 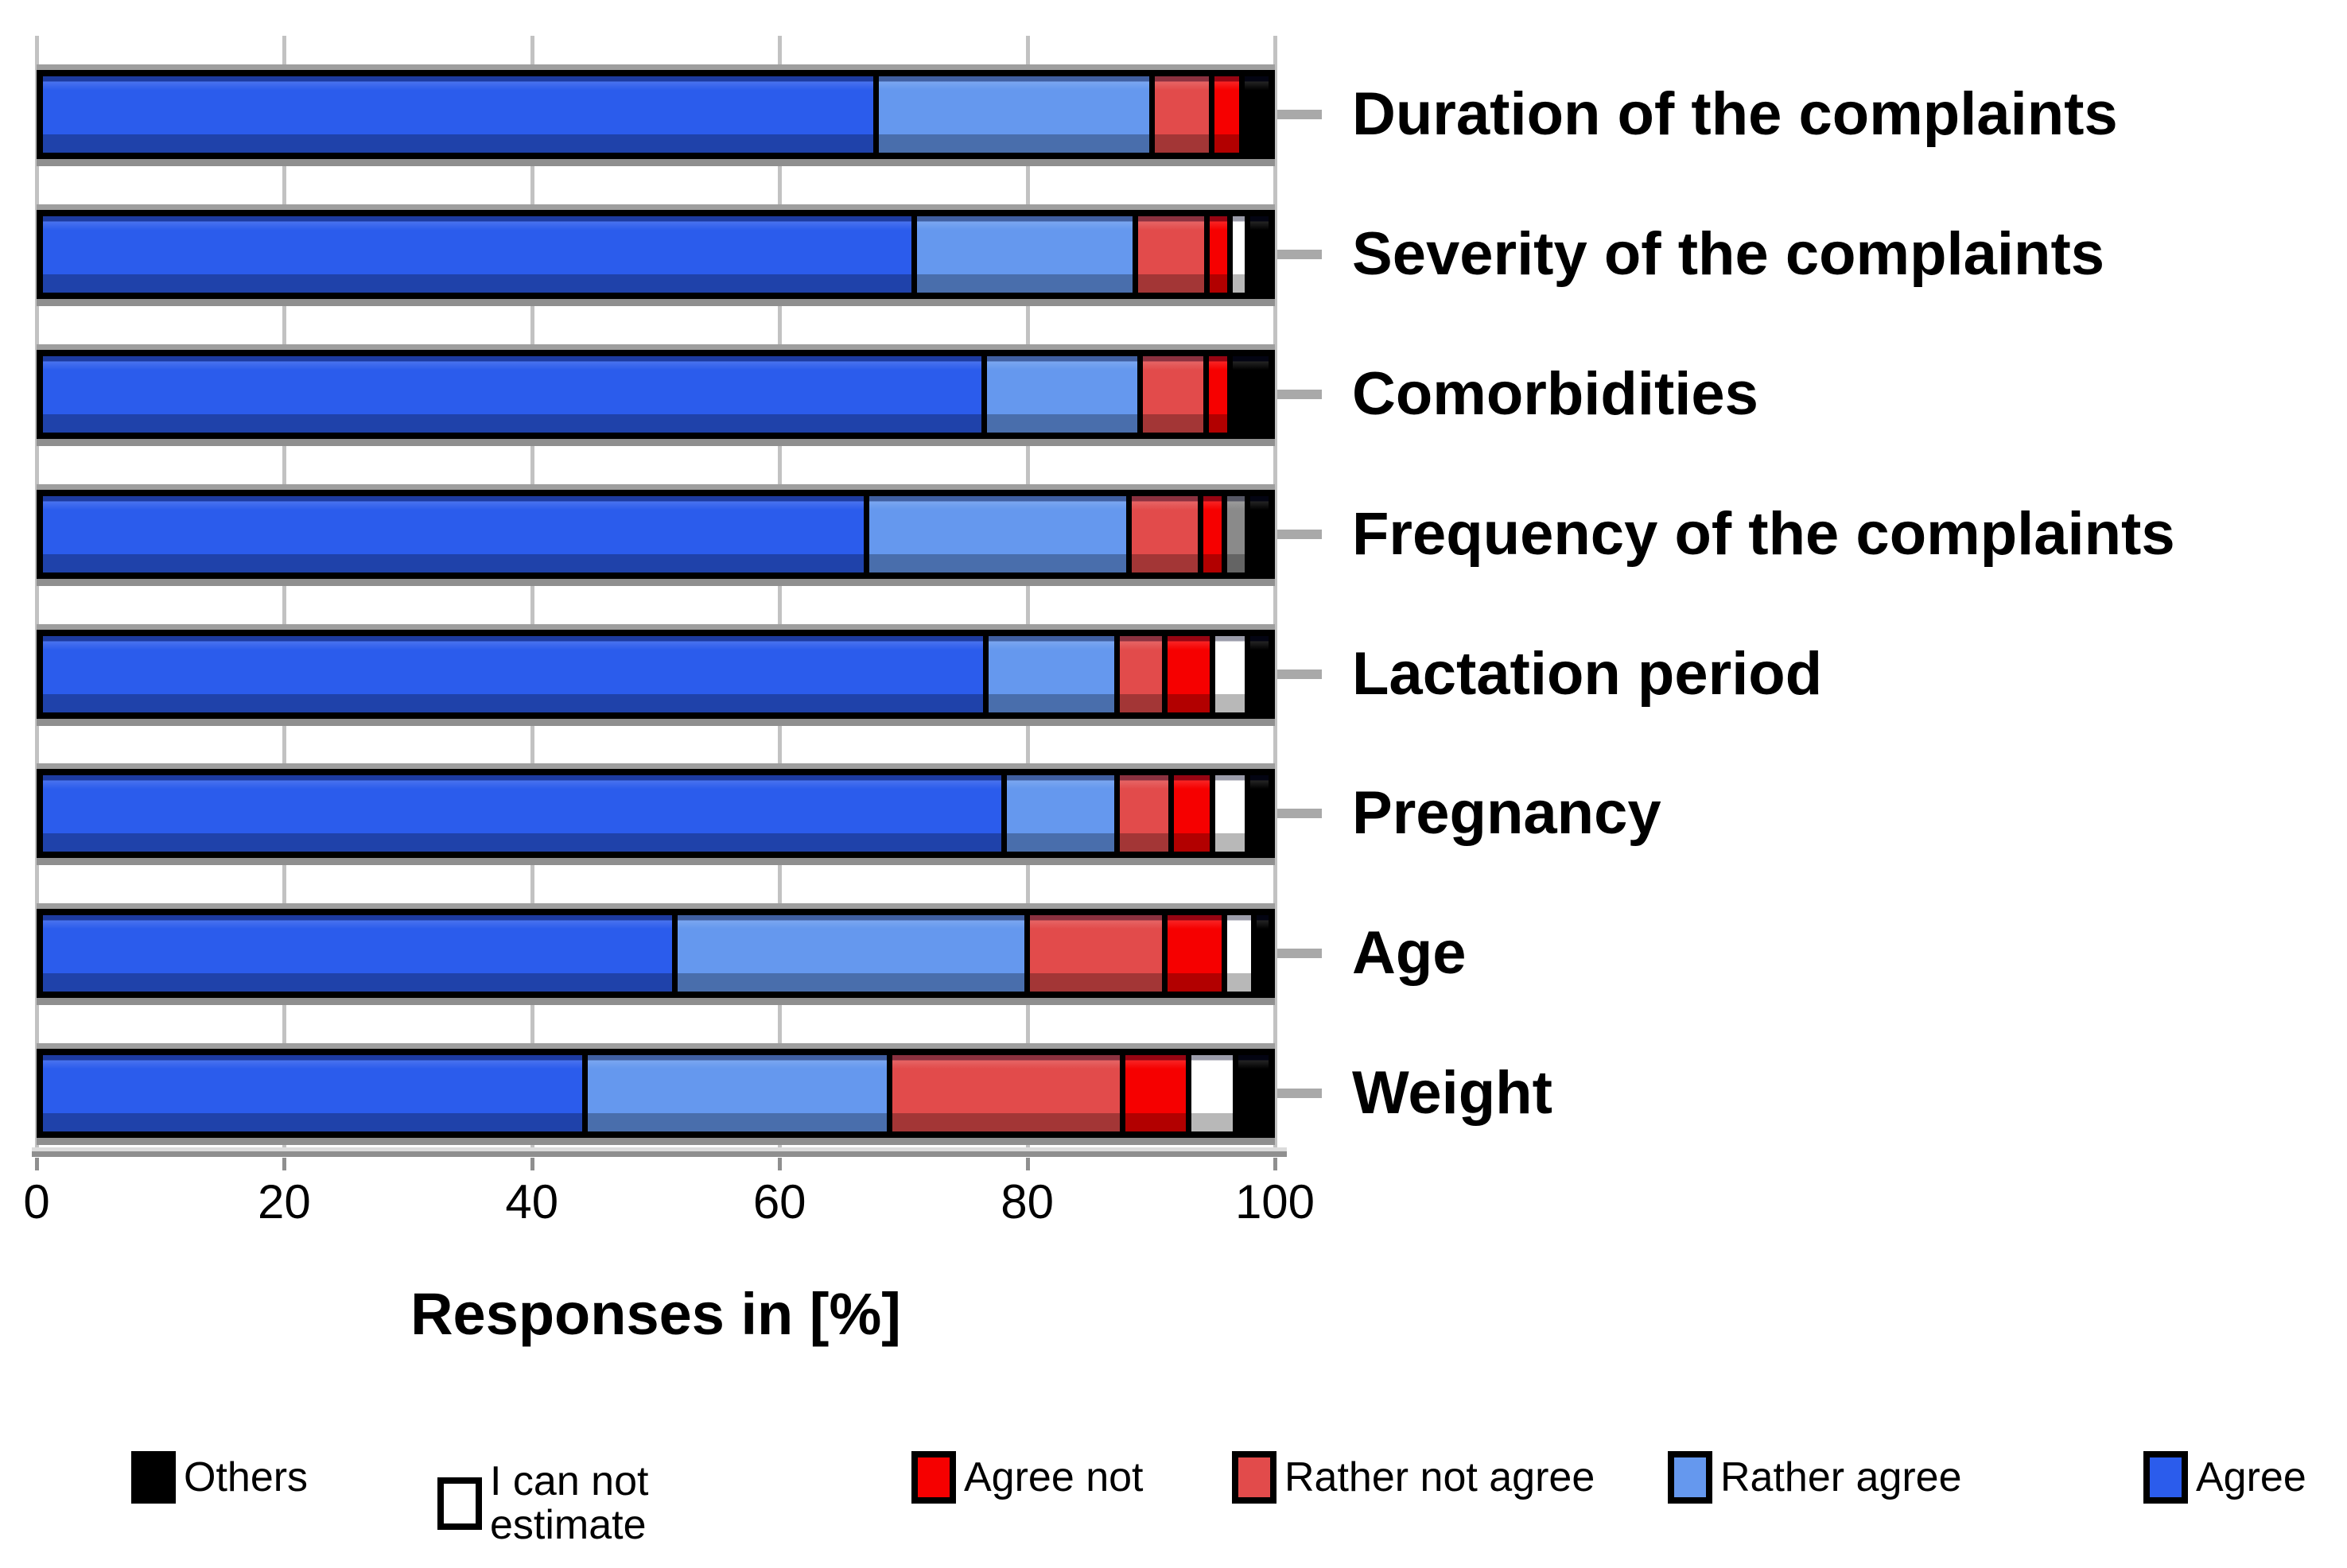 I want to click on category-label-pregnancy: Pregnancy, so click(x=1506, y=813).